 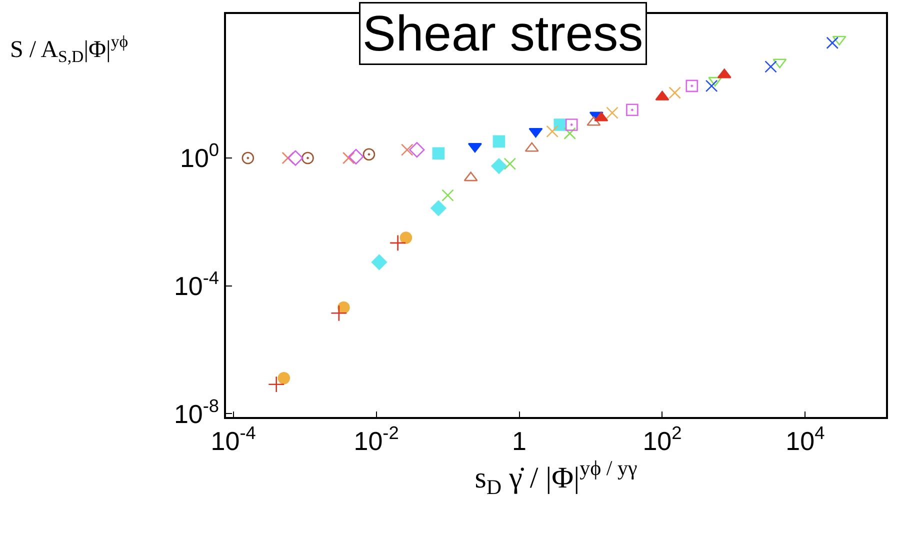 I want to click on x-tick-label: 1, so click(x=519, y=441).